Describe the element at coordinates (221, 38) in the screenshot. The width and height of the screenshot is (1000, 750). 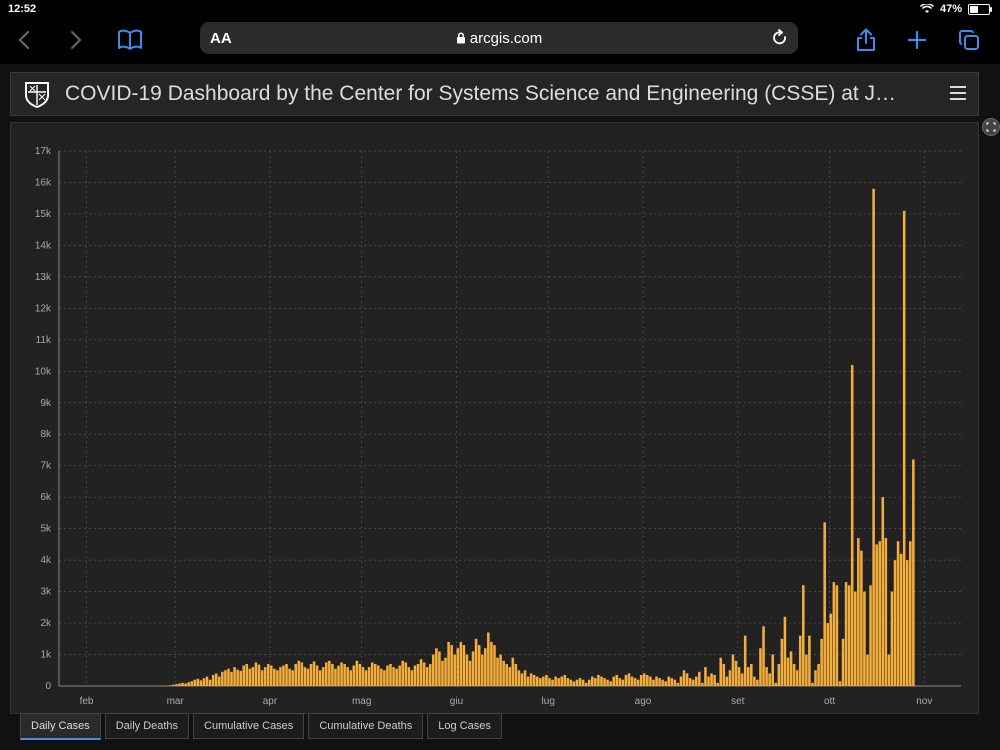
I see `text-size-button: AA` at that location.